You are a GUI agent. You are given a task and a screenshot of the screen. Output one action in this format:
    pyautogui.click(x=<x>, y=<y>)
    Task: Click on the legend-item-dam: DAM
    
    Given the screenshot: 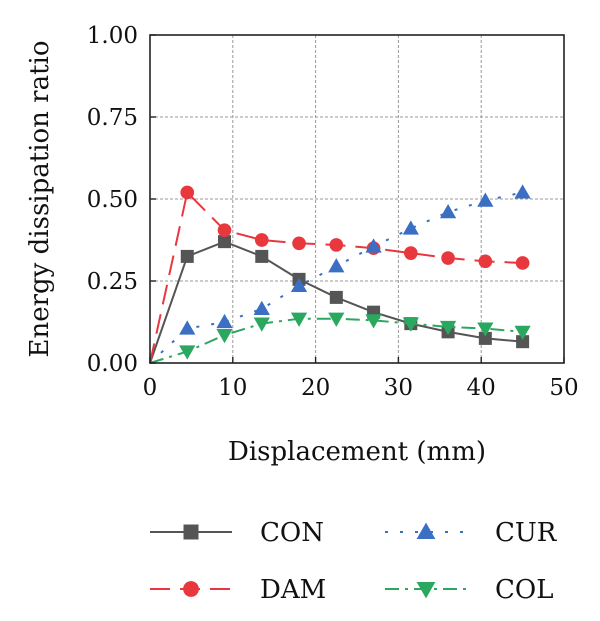 What is the action you would take?
    pyautogui.click(x=238, y=590)
    